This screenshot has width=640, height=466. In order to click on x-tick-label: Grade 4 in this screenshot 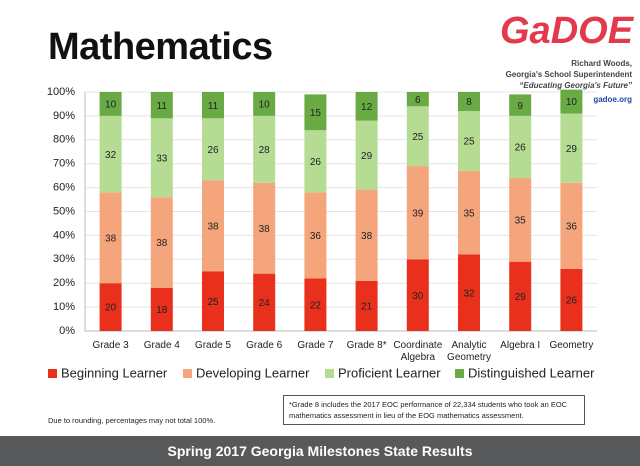, I will do `click(161, 345)`.